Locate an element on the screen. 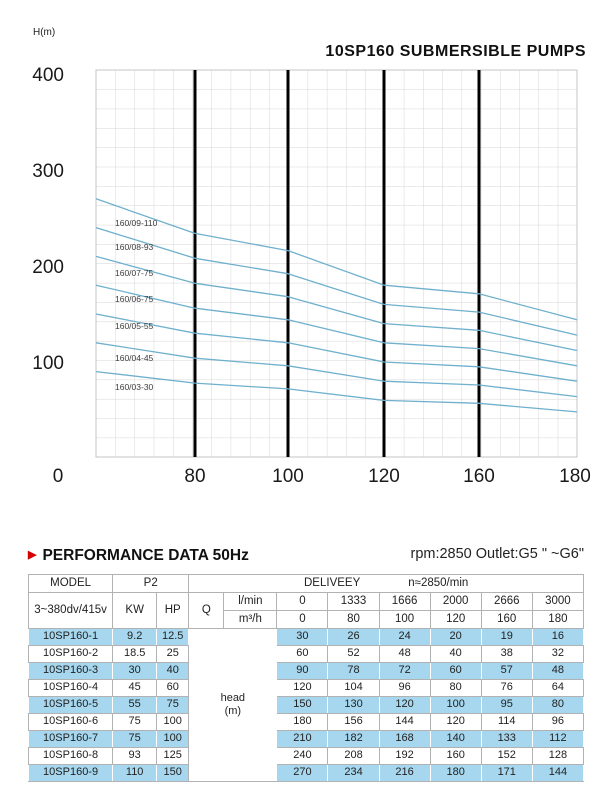  x-tick-180: 180 is located at coordinates (575, 476).